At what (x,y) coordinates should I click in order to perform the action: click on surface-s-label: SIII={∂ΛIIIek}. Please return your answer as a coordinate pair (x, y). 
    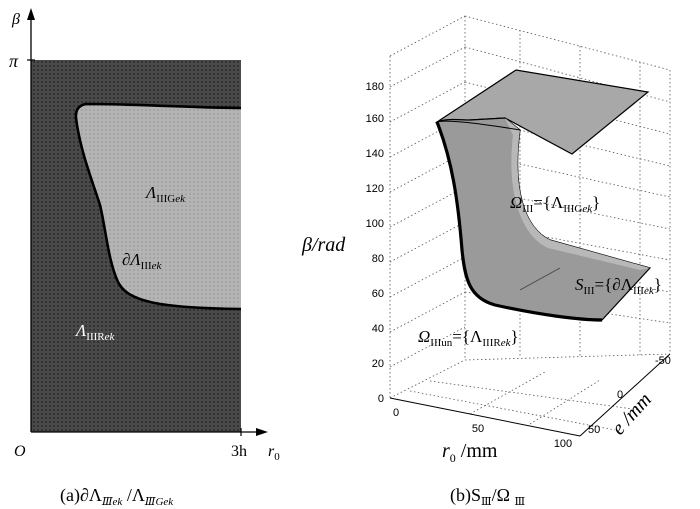
    Looking at the image, I should click on (618, 286).